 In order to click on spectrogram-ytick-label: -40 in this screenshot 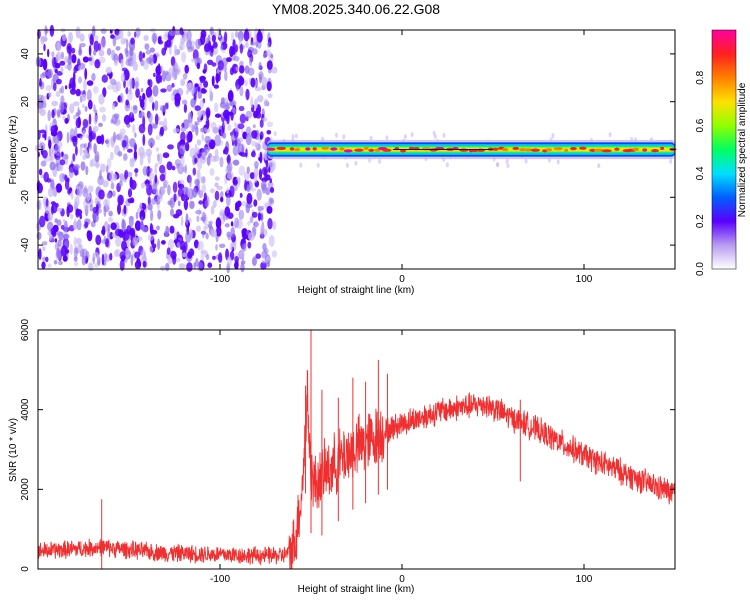, I will do `click(25, 244)`.